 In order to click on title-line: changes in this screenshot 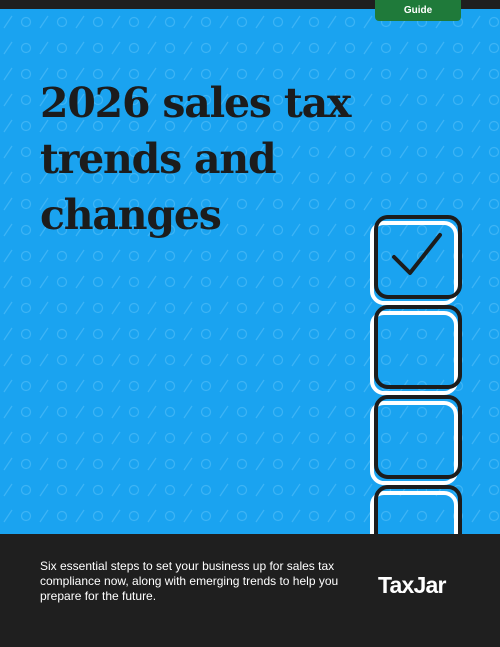, I will do `click(131, 215)`.